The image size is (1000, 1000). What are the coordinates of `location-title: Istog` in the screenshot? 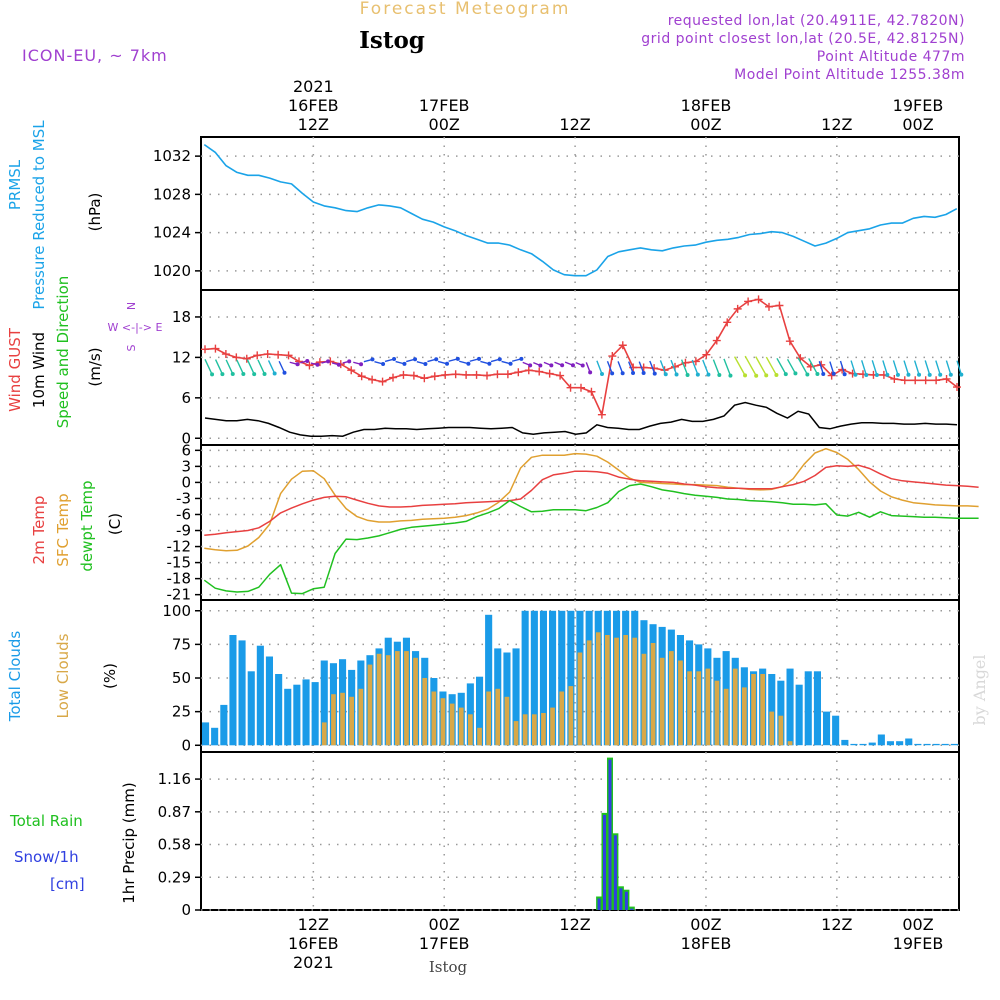 It's located at (392, 40).